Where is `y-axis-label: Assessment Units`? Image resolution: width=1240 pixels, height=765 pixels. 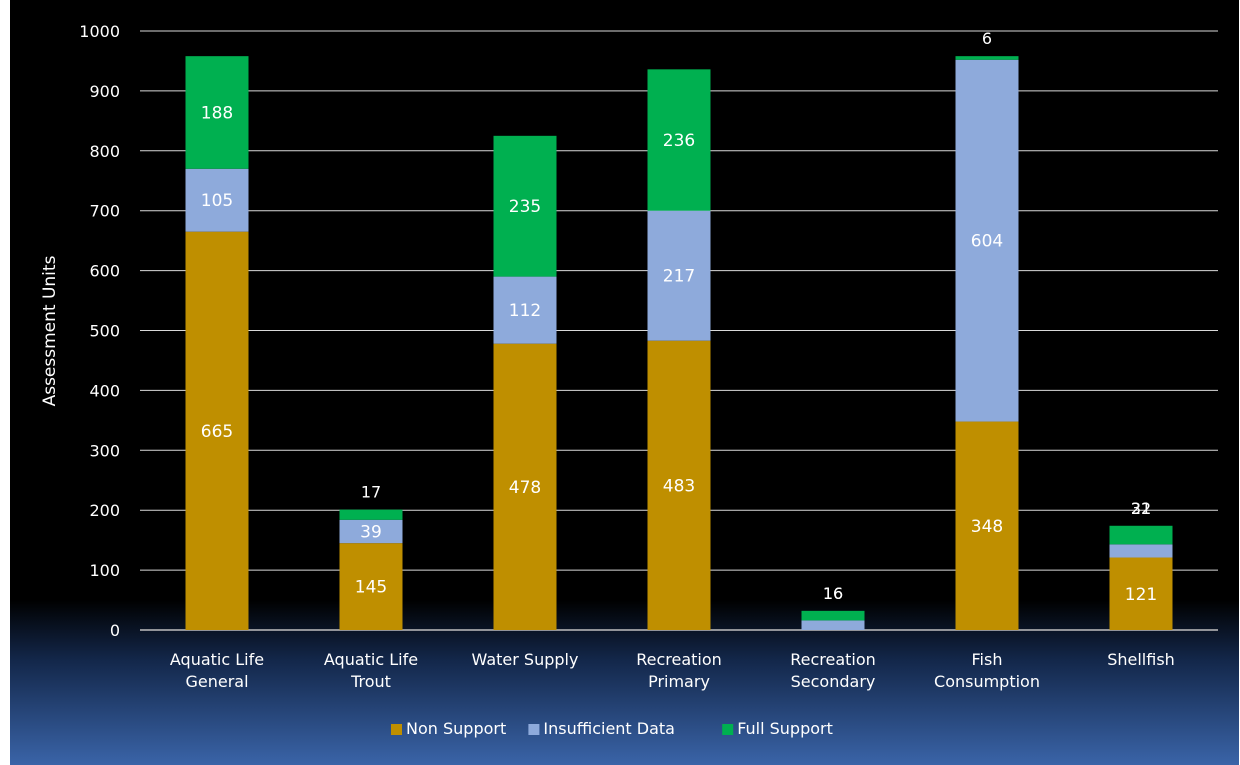 y-axis-label: Assessment Units is located at coordinates (50, 330).